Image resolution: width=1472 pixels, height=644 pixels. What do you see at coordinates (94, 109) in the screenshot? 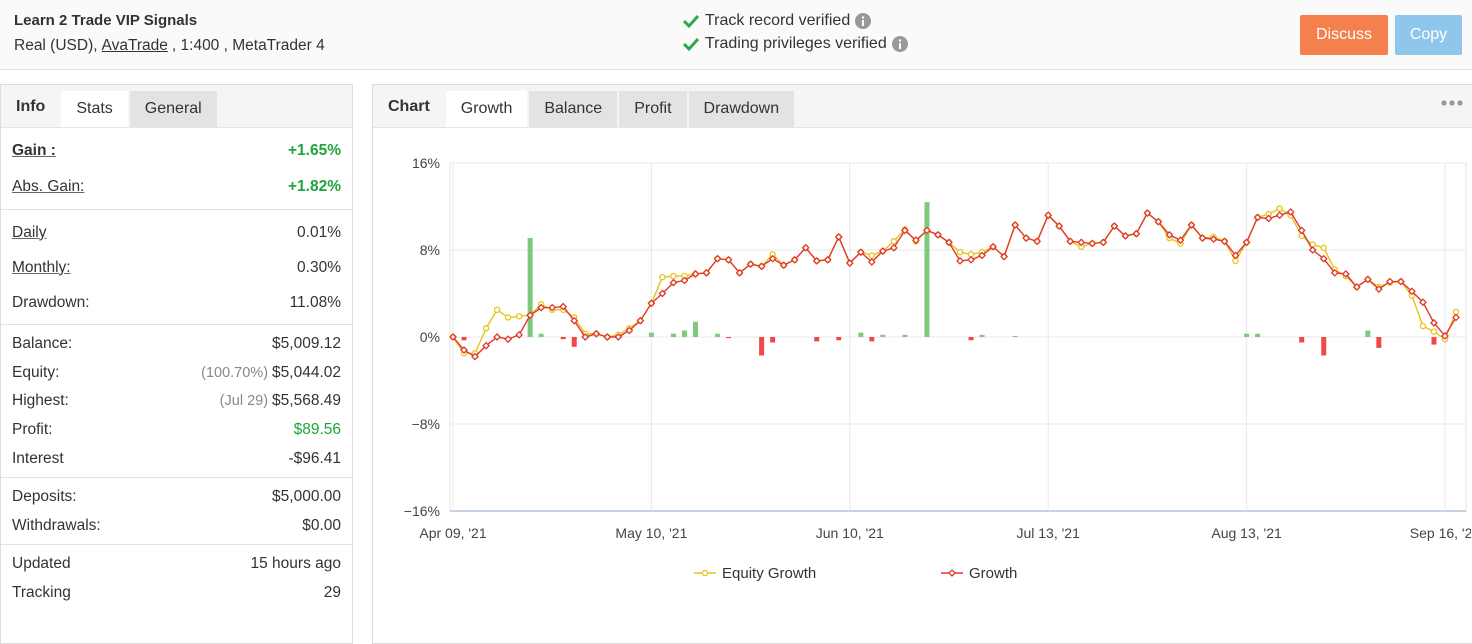
I see `tab: Stats` at bounding box center [94, 109].